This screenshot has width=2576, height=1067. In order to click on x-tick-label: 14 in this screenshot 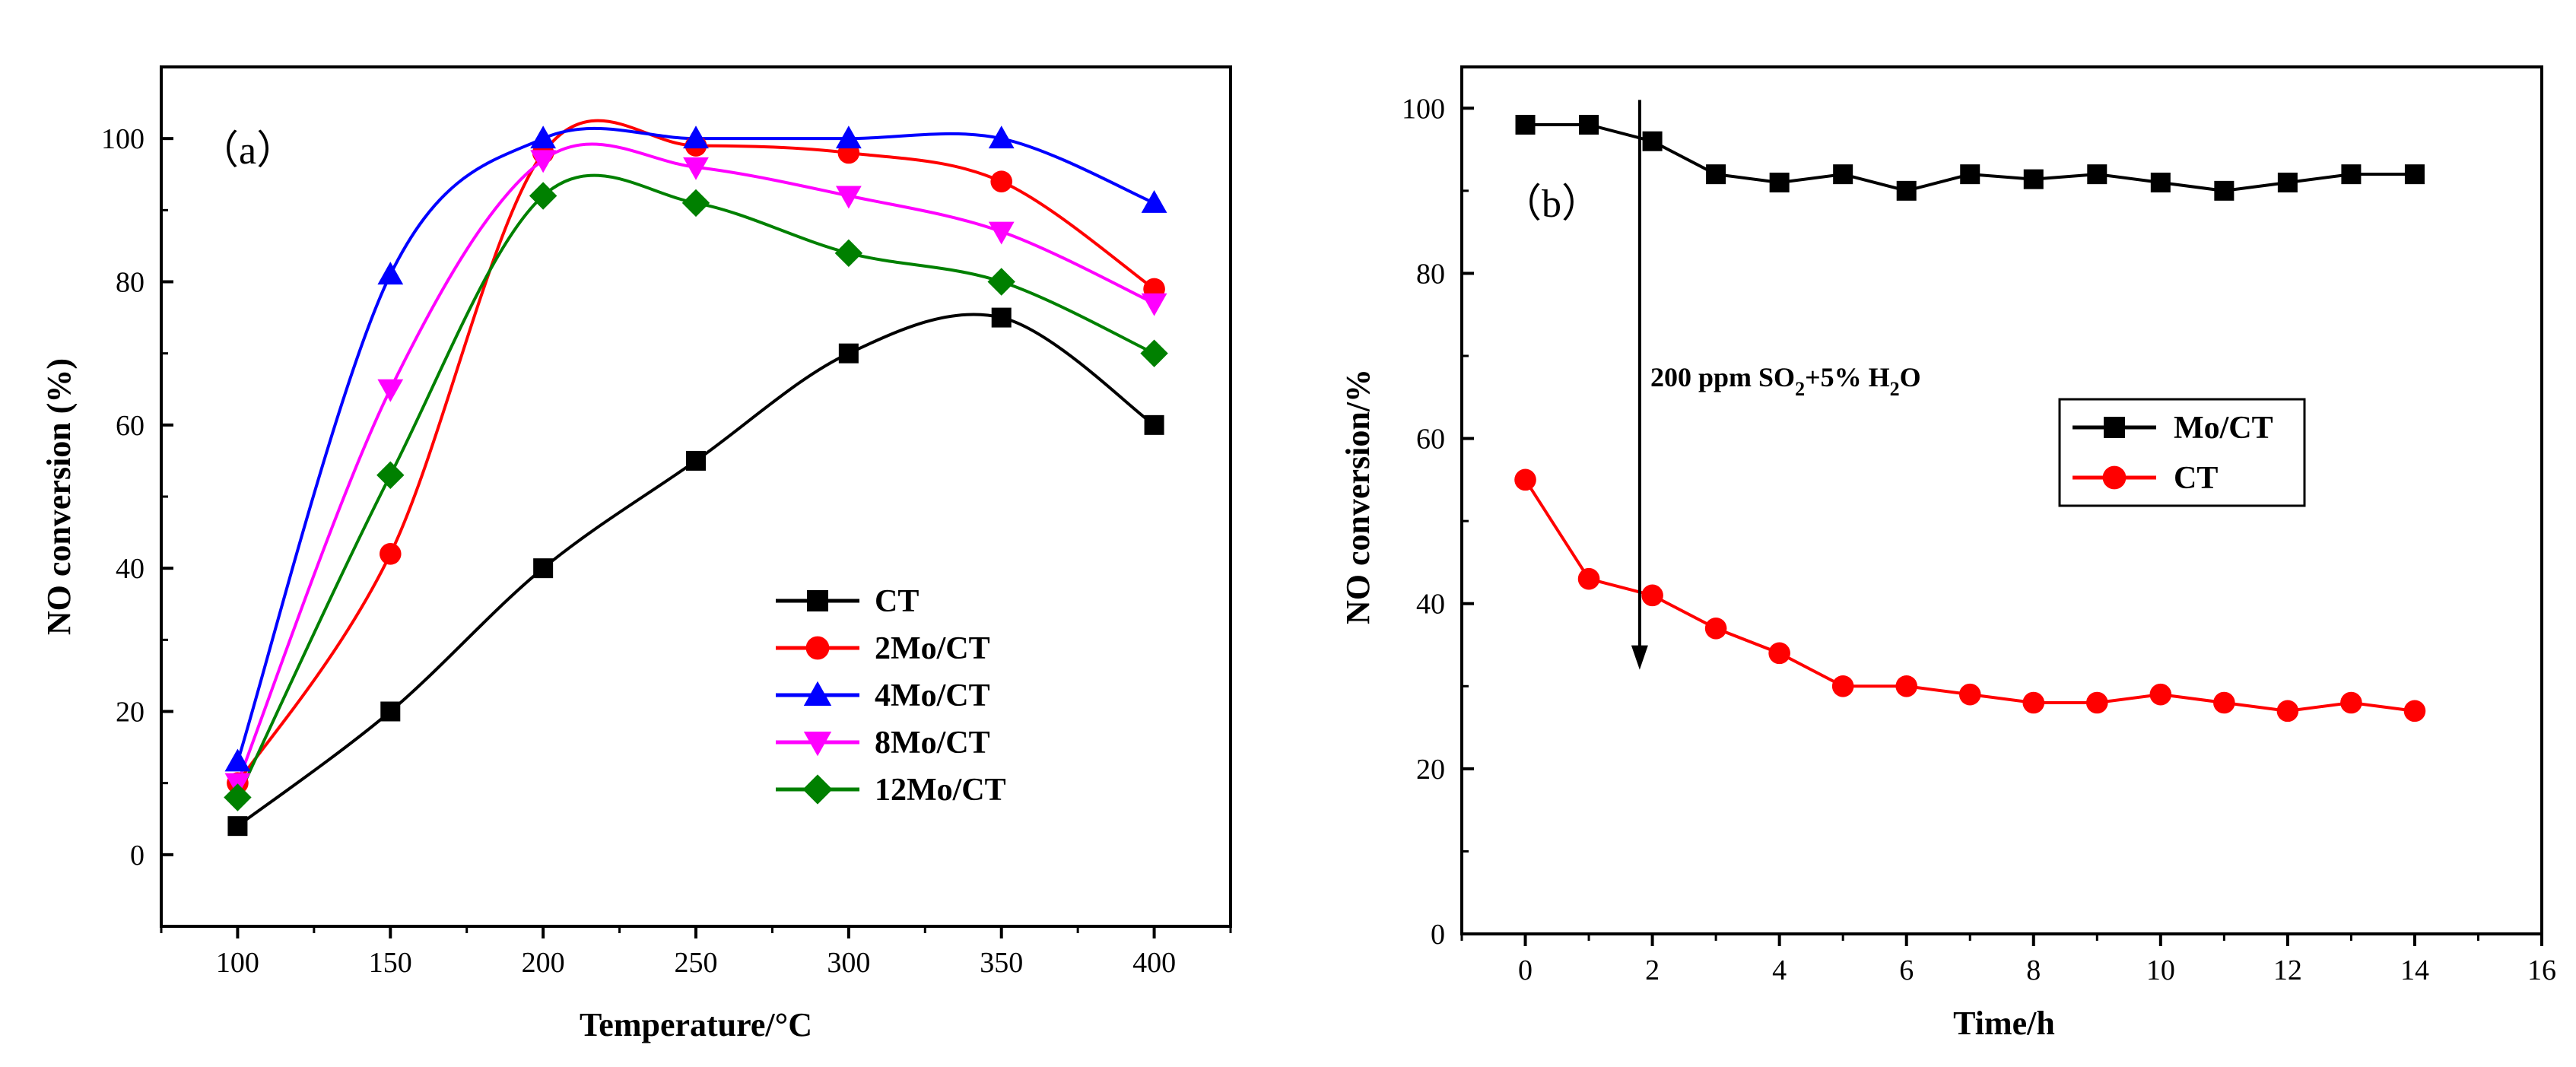, I will do `click(2414, 970)`.